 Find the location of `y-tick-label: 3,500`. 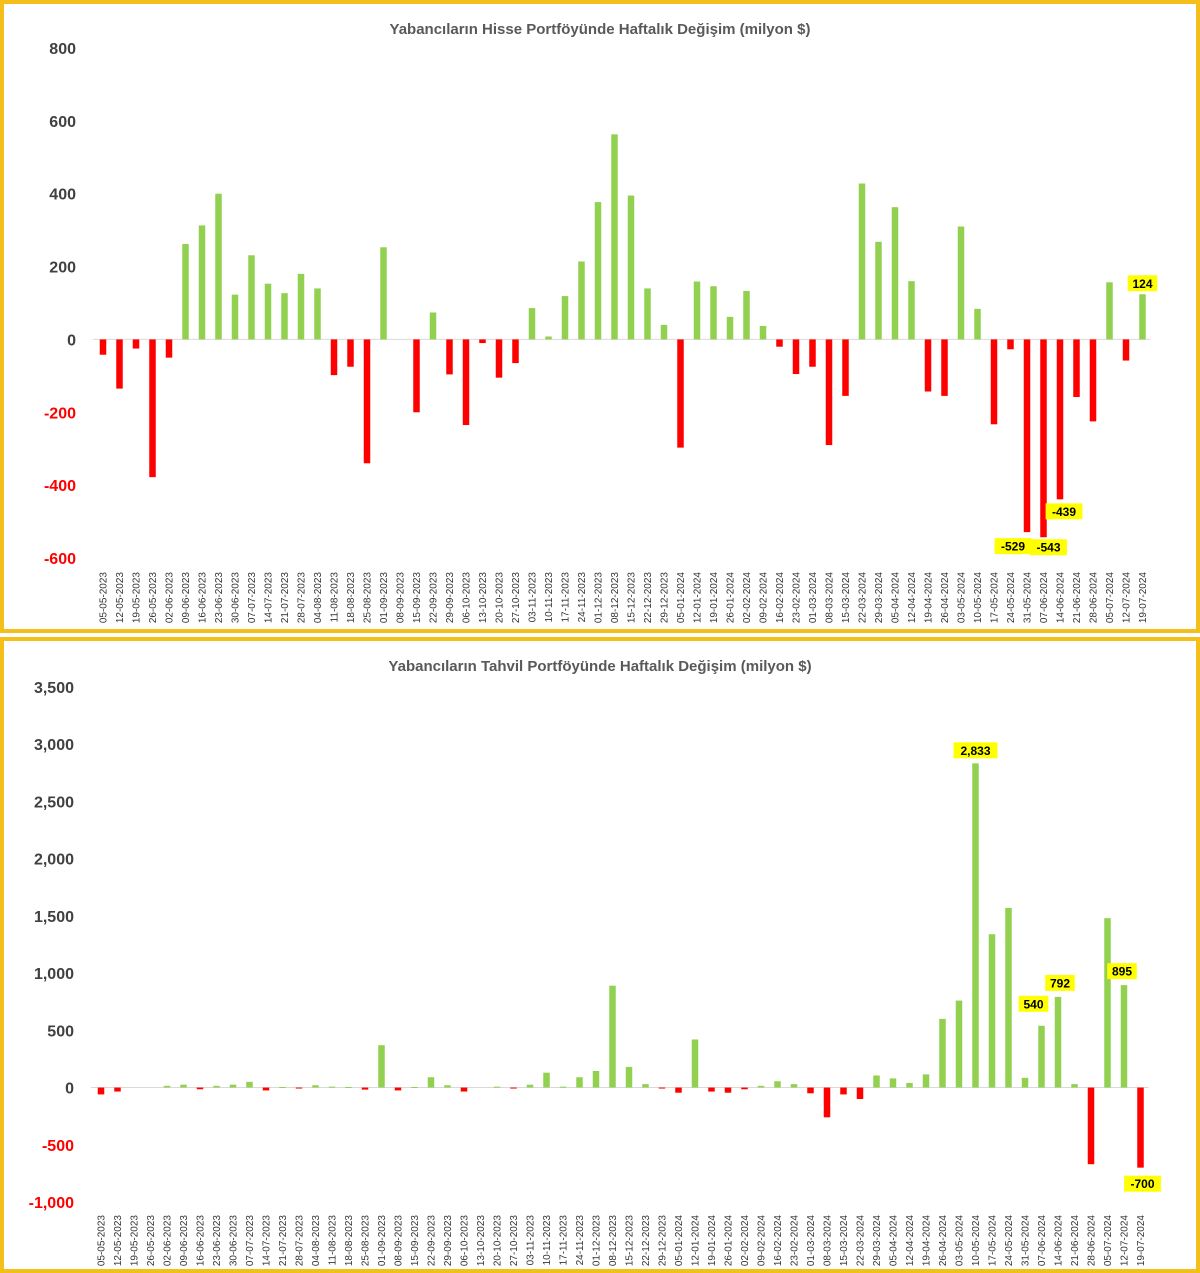

y-tick-label: 3,500 is located at coordinates (54, 688).